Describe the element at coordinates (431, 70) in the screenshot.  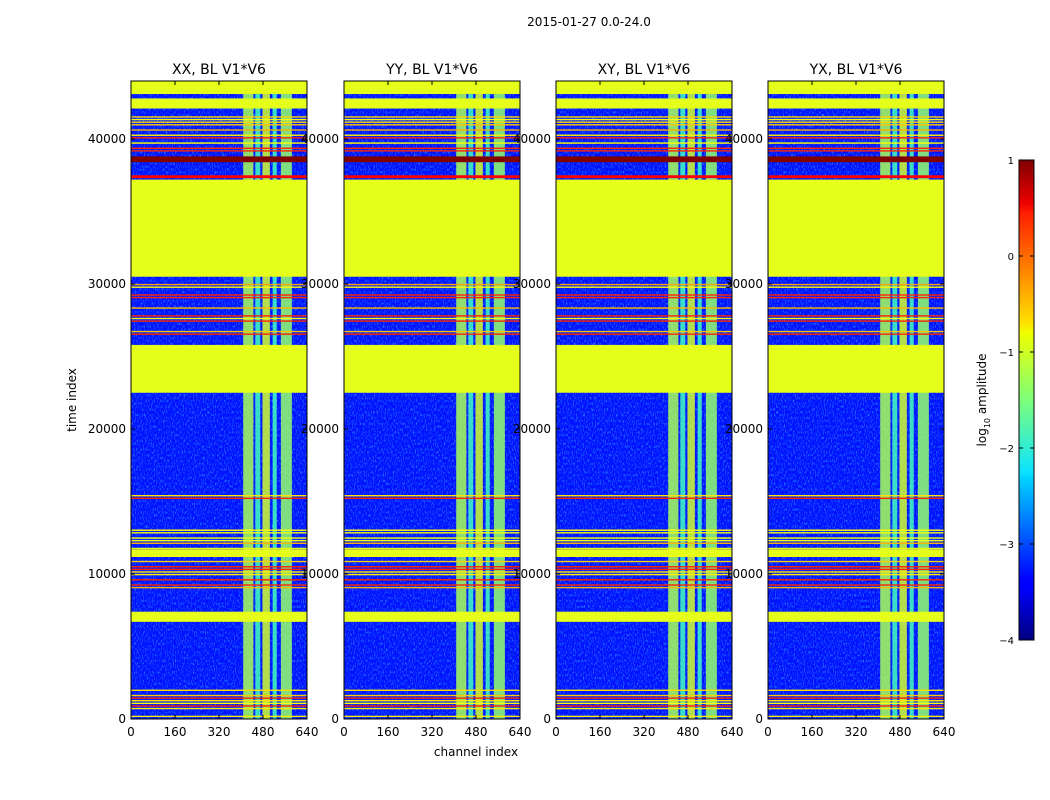
I see `panel-title: YY, BL V1*V6` at that location.